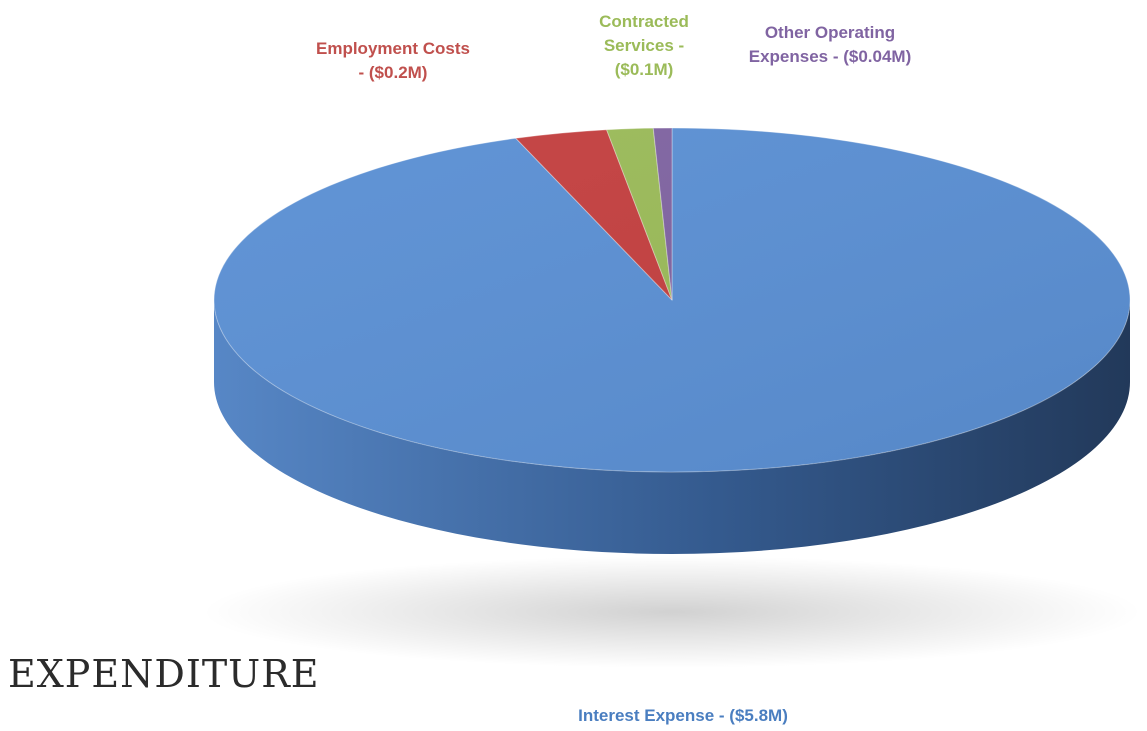 This screenshot has height=731, width=1147. I want to click on slice-label-interest-expense: Interest Expense - ($5.8M), so click(683, 715).